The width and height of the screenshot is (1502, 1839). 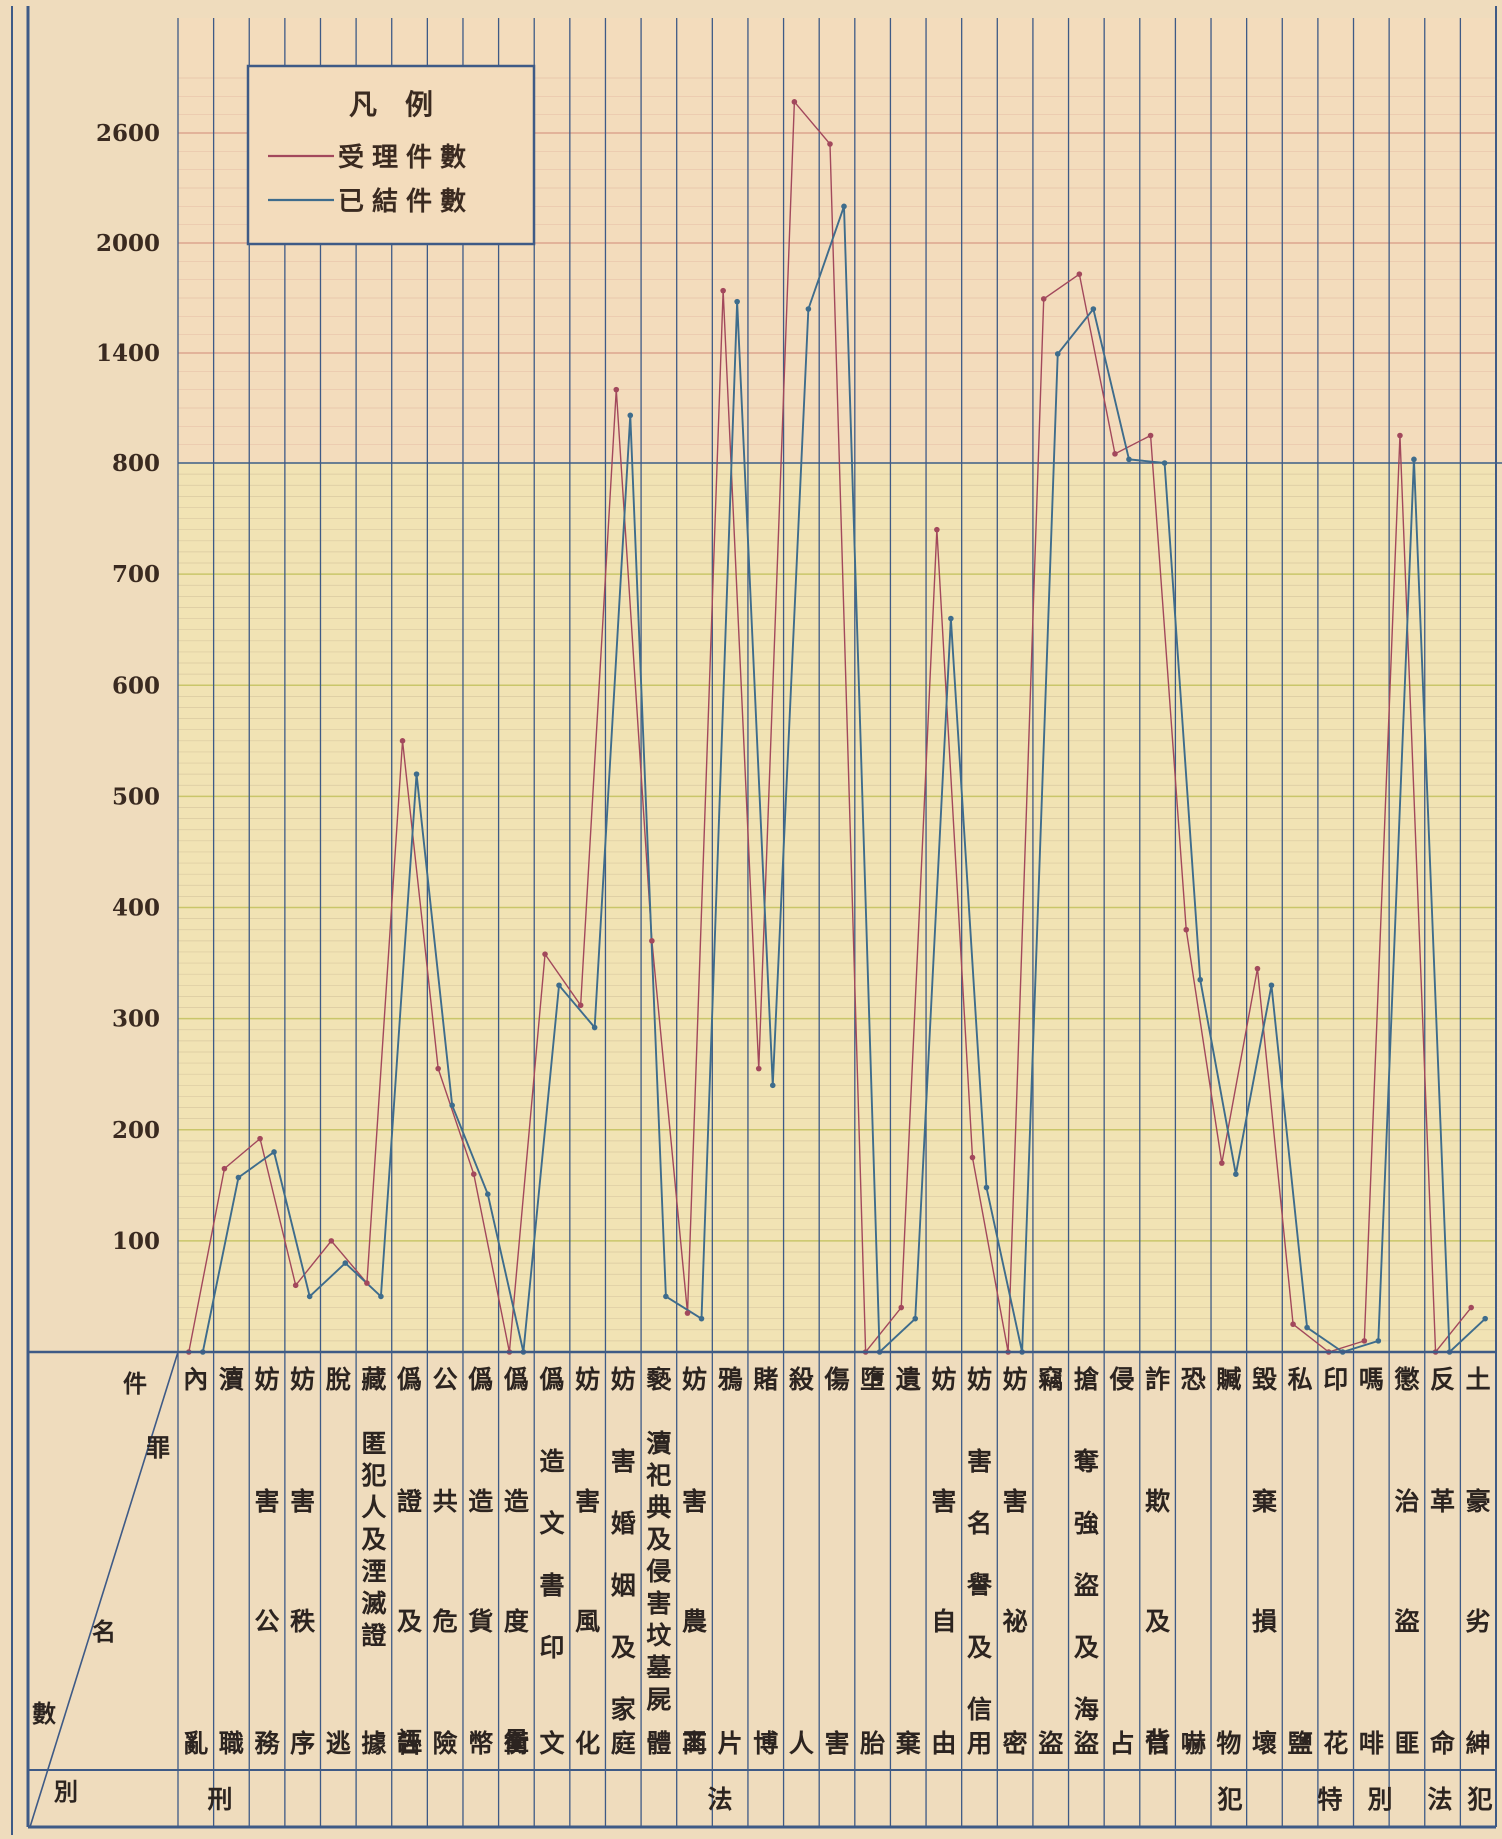 What do you see at coordinates (1121, 1561) in the screenshot?
I see `category-label: 侵占` at bounding box center [1121, 1561].